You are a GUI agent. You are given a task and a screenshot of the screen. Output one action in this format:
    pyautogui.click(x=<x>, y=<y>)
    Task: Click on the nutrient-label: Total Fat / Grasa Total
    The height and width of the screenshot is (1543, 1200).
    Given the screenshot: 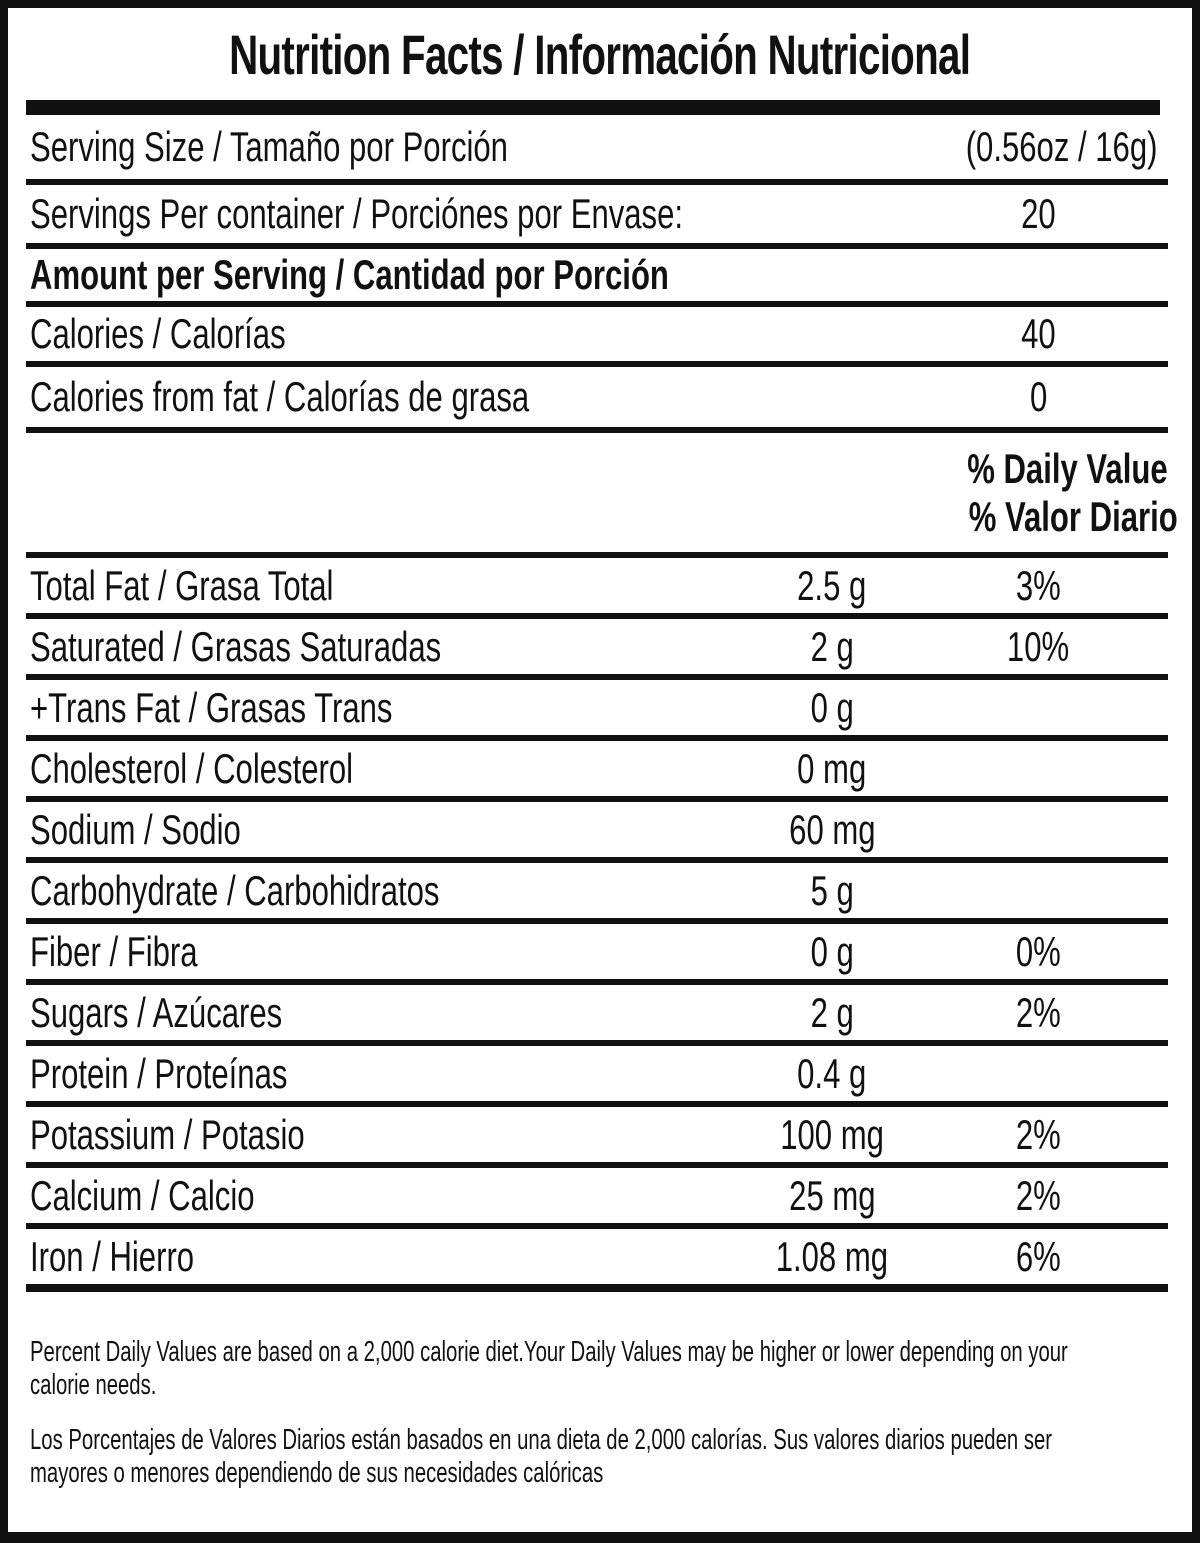 What is the action you would take?
    pyautogui.click(x=182, y=585)
    